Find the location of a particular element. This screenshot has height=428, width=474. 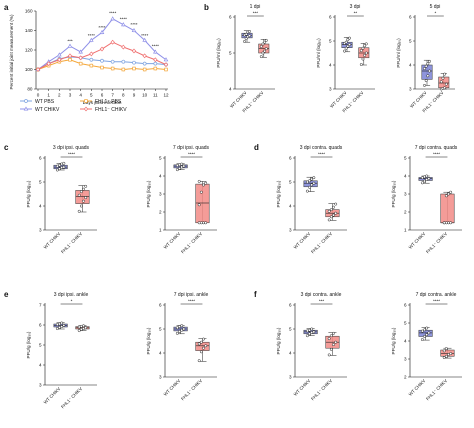

subplot-title: 1 dpi is located at coordinates (255, 7).